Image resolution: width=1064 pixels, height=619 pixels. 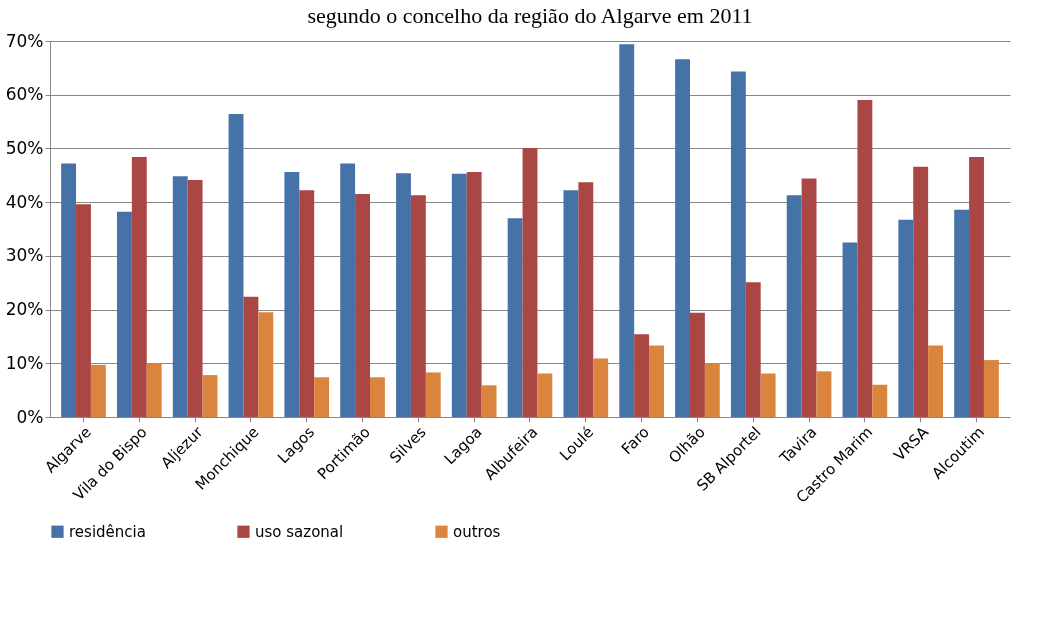 What do you see at coordinates (530, 15) in the screenshot?
I see `chart-title: segundo o concelho da região do Algarve em 2011` at bounding box center [530, 15].